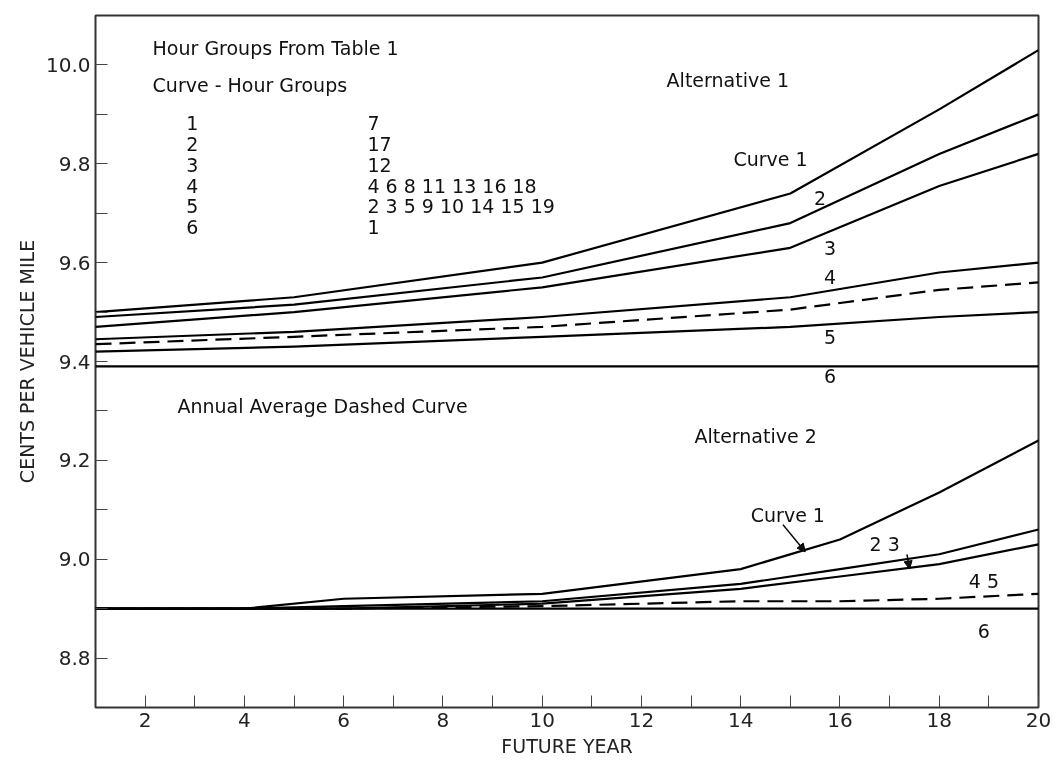  Describe the element at coordinates (322, 405) in the screenshot. I see `annotation: Annual Average Dashed Curve` at that location.